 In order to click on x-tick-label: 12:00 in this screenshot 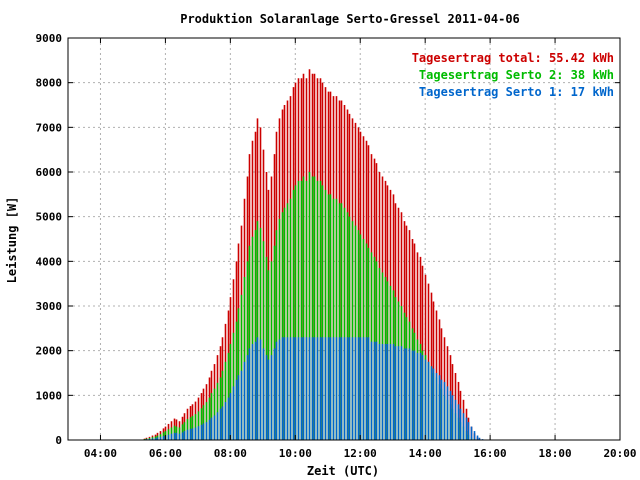, I will do `click(360, 453)`.